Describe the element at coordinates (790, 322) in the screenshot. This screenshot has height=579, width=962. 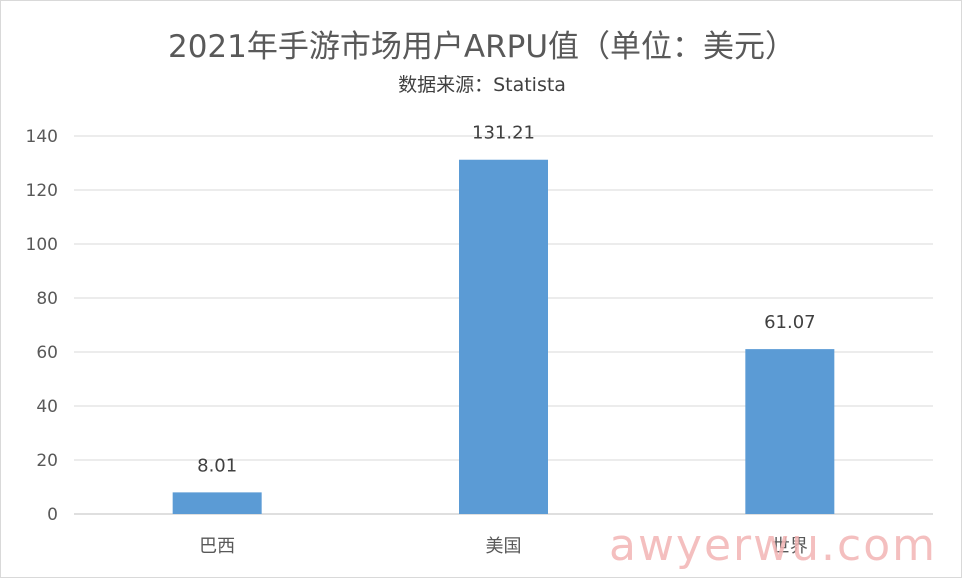
I see `data-label: 61.07` at that location.